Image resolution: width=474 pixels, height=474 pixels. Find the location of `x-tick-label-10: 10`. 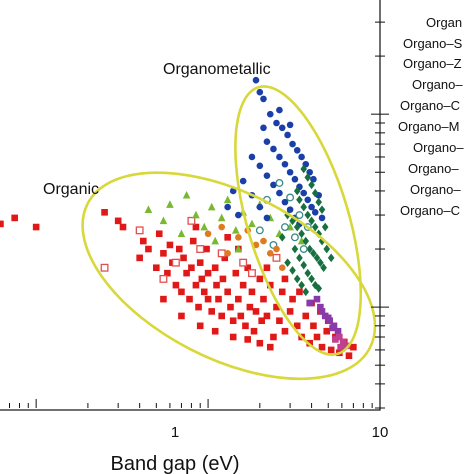

x-tick-label-10: 10 is located at coordinates (380, 432).